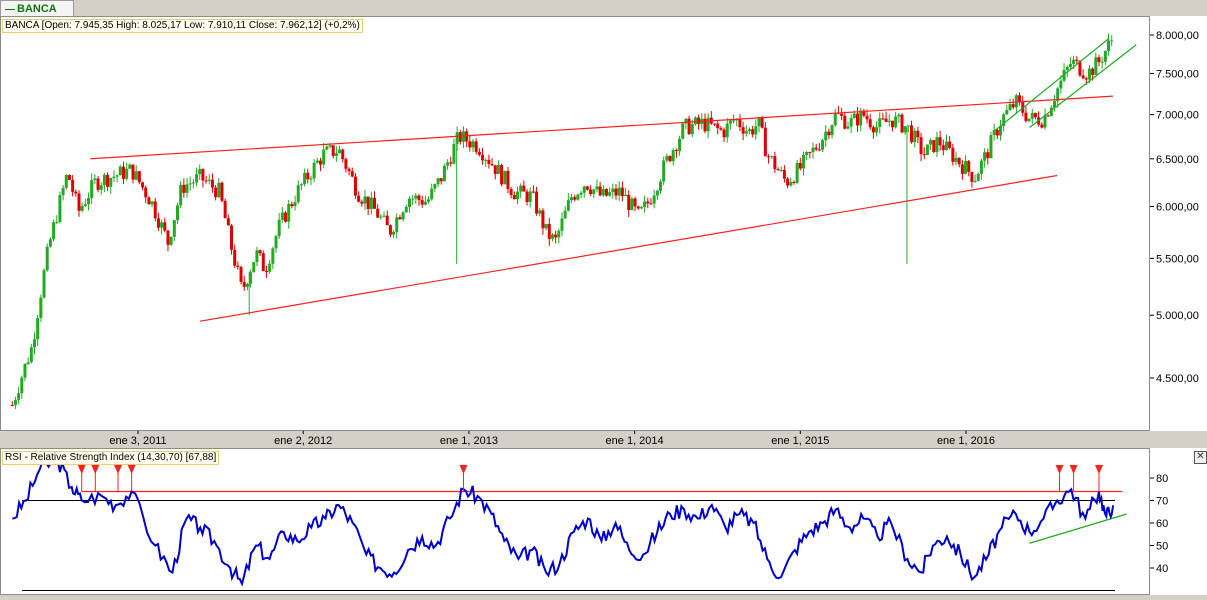 Image resolution: width=1207 pixels, height=600 pixels. Describe the element at coordinates (635, 441) in the screenshot. I see `date-tick-label: ene 1, 2014` at that location.